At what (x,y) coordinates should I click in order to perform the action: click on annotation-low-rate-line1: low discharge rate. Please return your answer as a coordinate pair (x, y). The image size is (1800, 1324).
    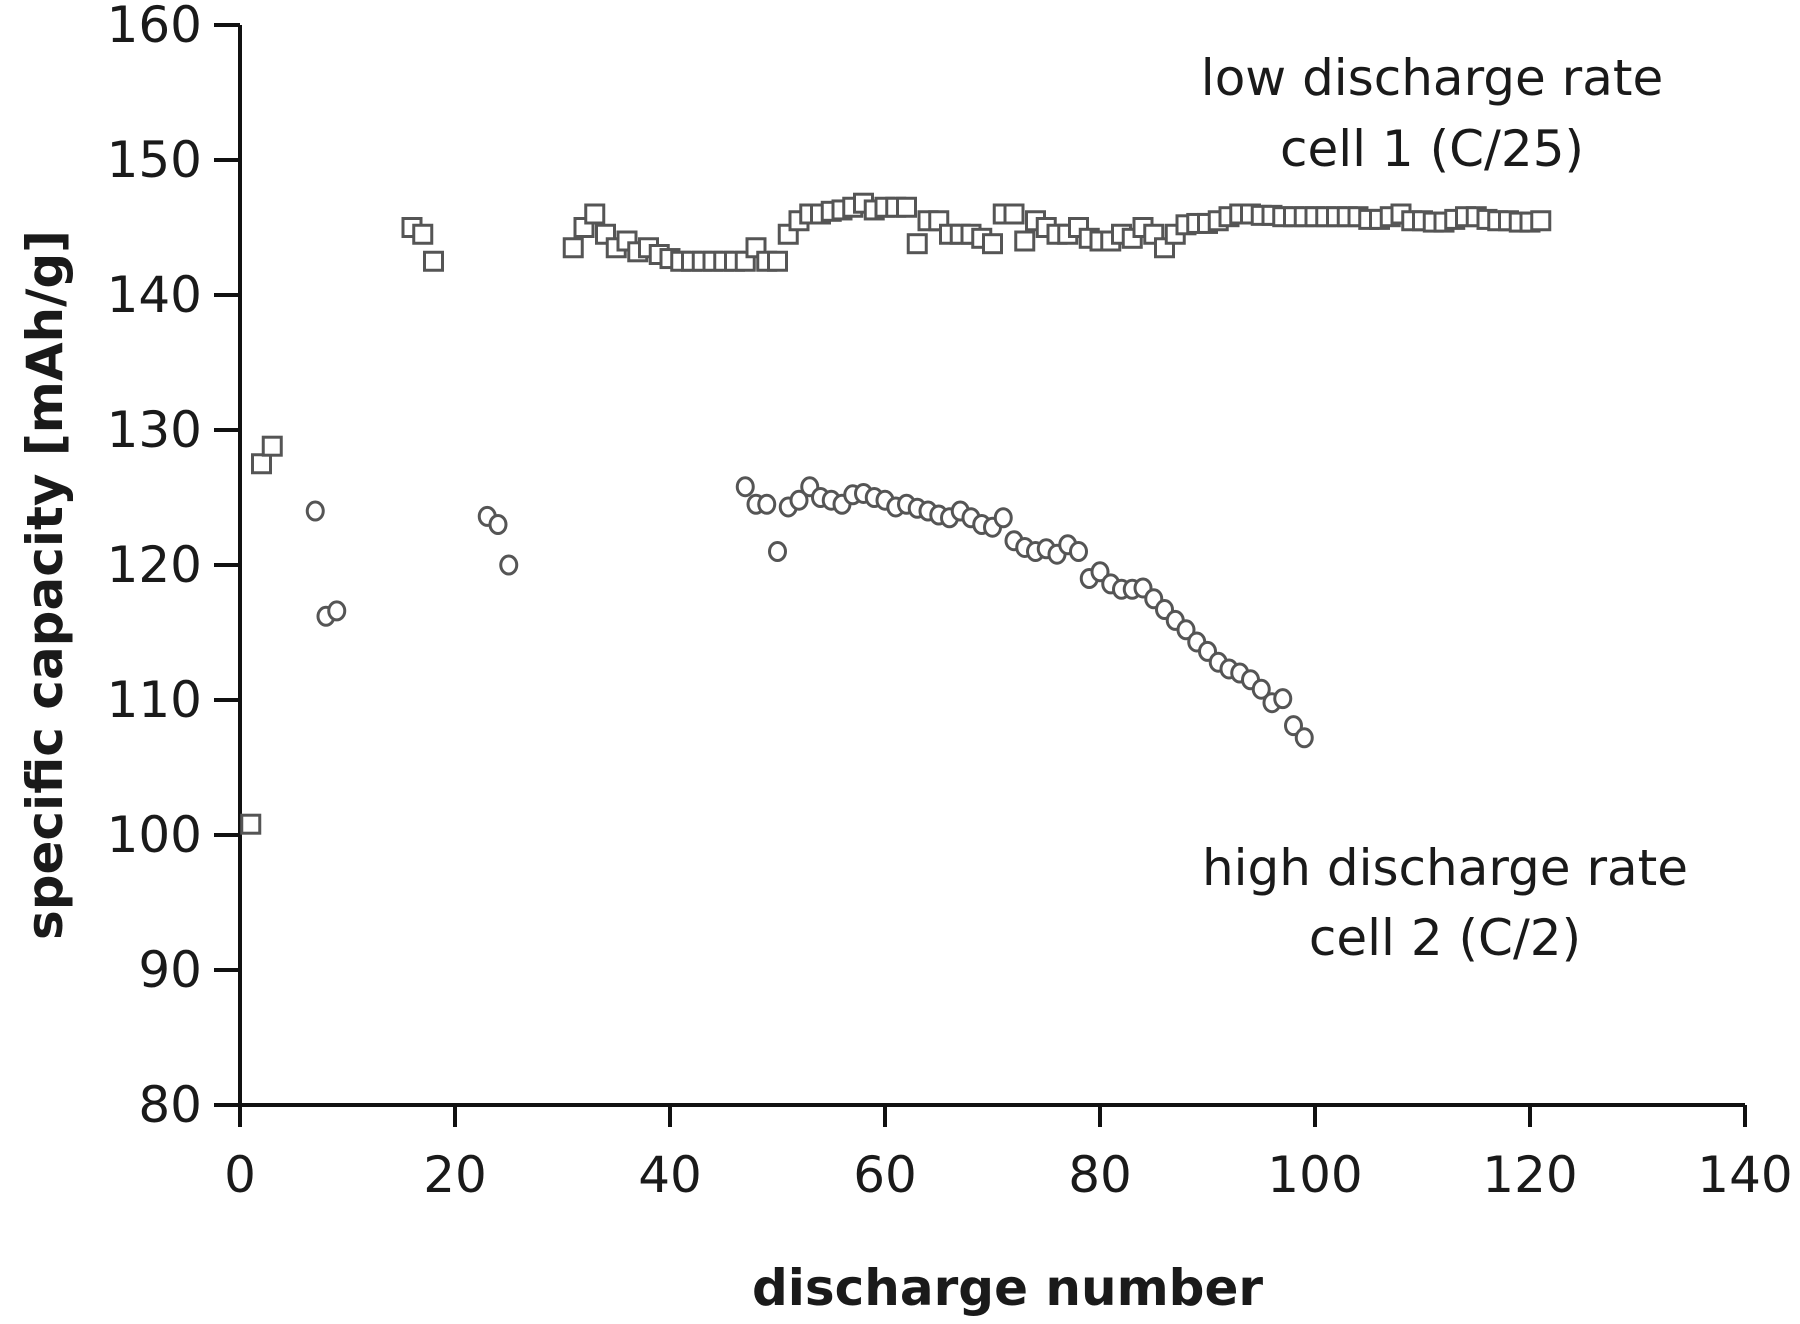
    Looking at the image, I should click on (1432, 78).